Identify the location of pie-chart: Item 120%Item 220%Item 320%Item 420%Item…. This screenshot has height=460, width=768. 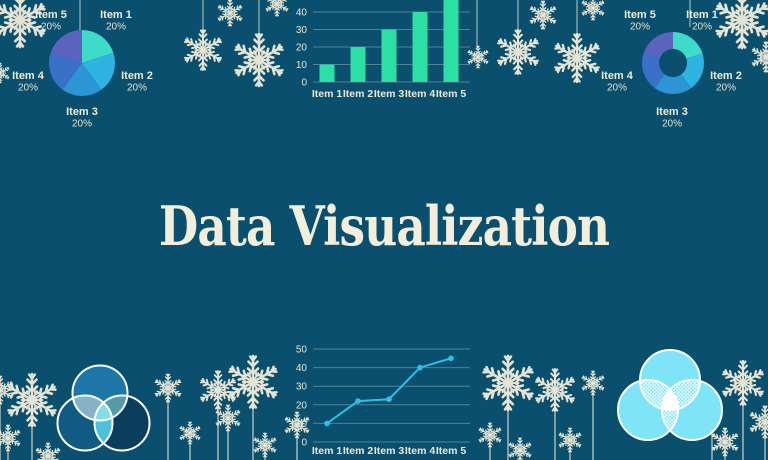
(82, 69).